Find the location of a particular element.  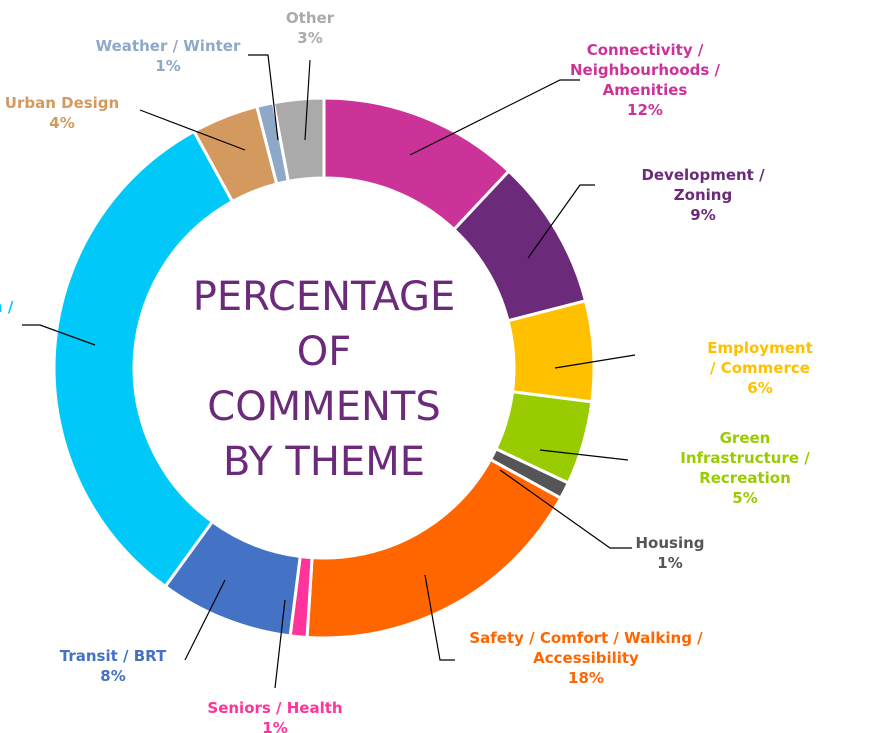

category-label: Green Infrastructure / Recreation is located at coordinates (745, 458).